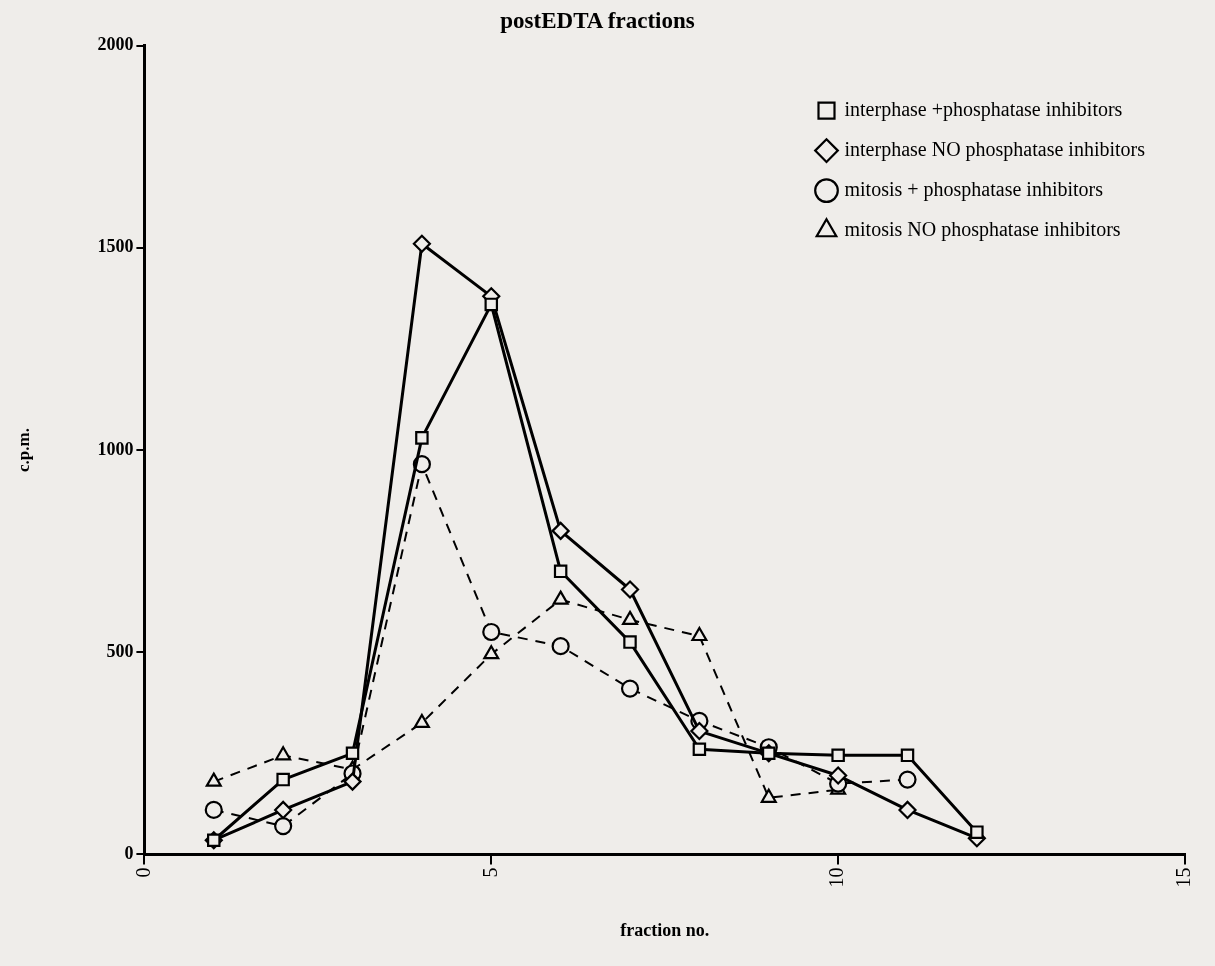 The height and width of the screenshot is (966, 1215). I want to click on y-tick-label: 0, so click(129, 853).